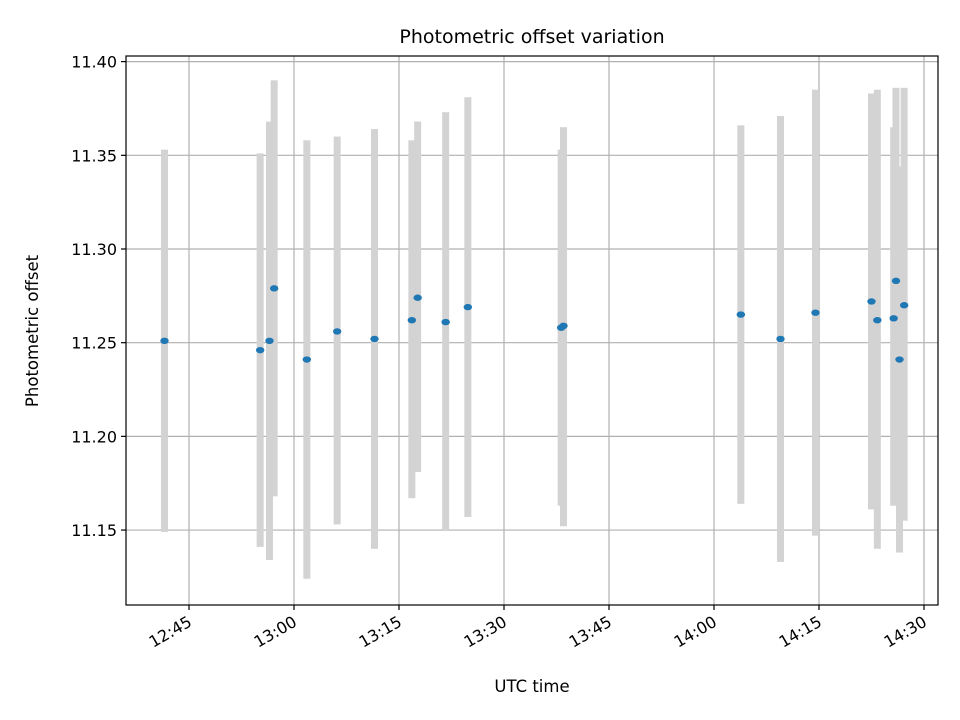 The height and width of the screenshot is (720, 960). What do you see at coordinates (98, 296) in the screenshot?
I see `y-axis: 11.15 11.20 11.25 11.30 11.35 11.40` at bounding box center [98, 296].